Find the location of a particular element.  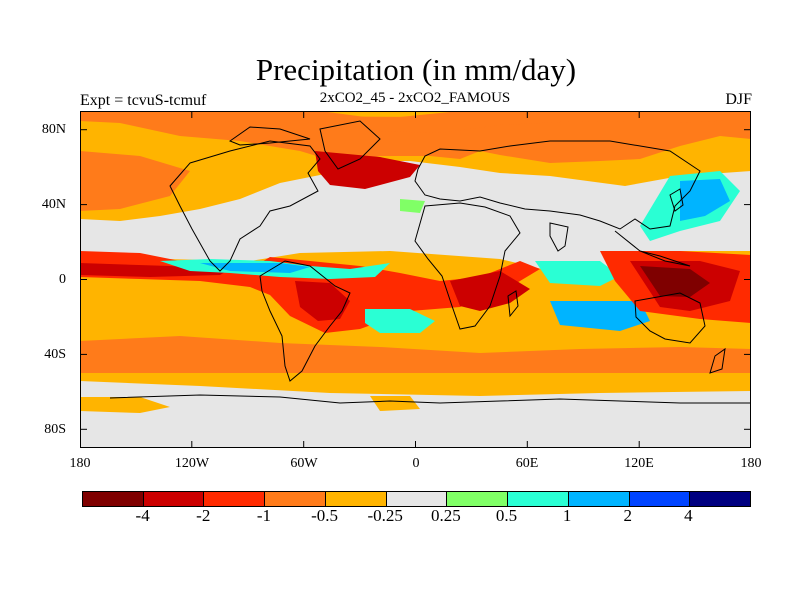

arctic-deficit is located at coordinates (415, 122).